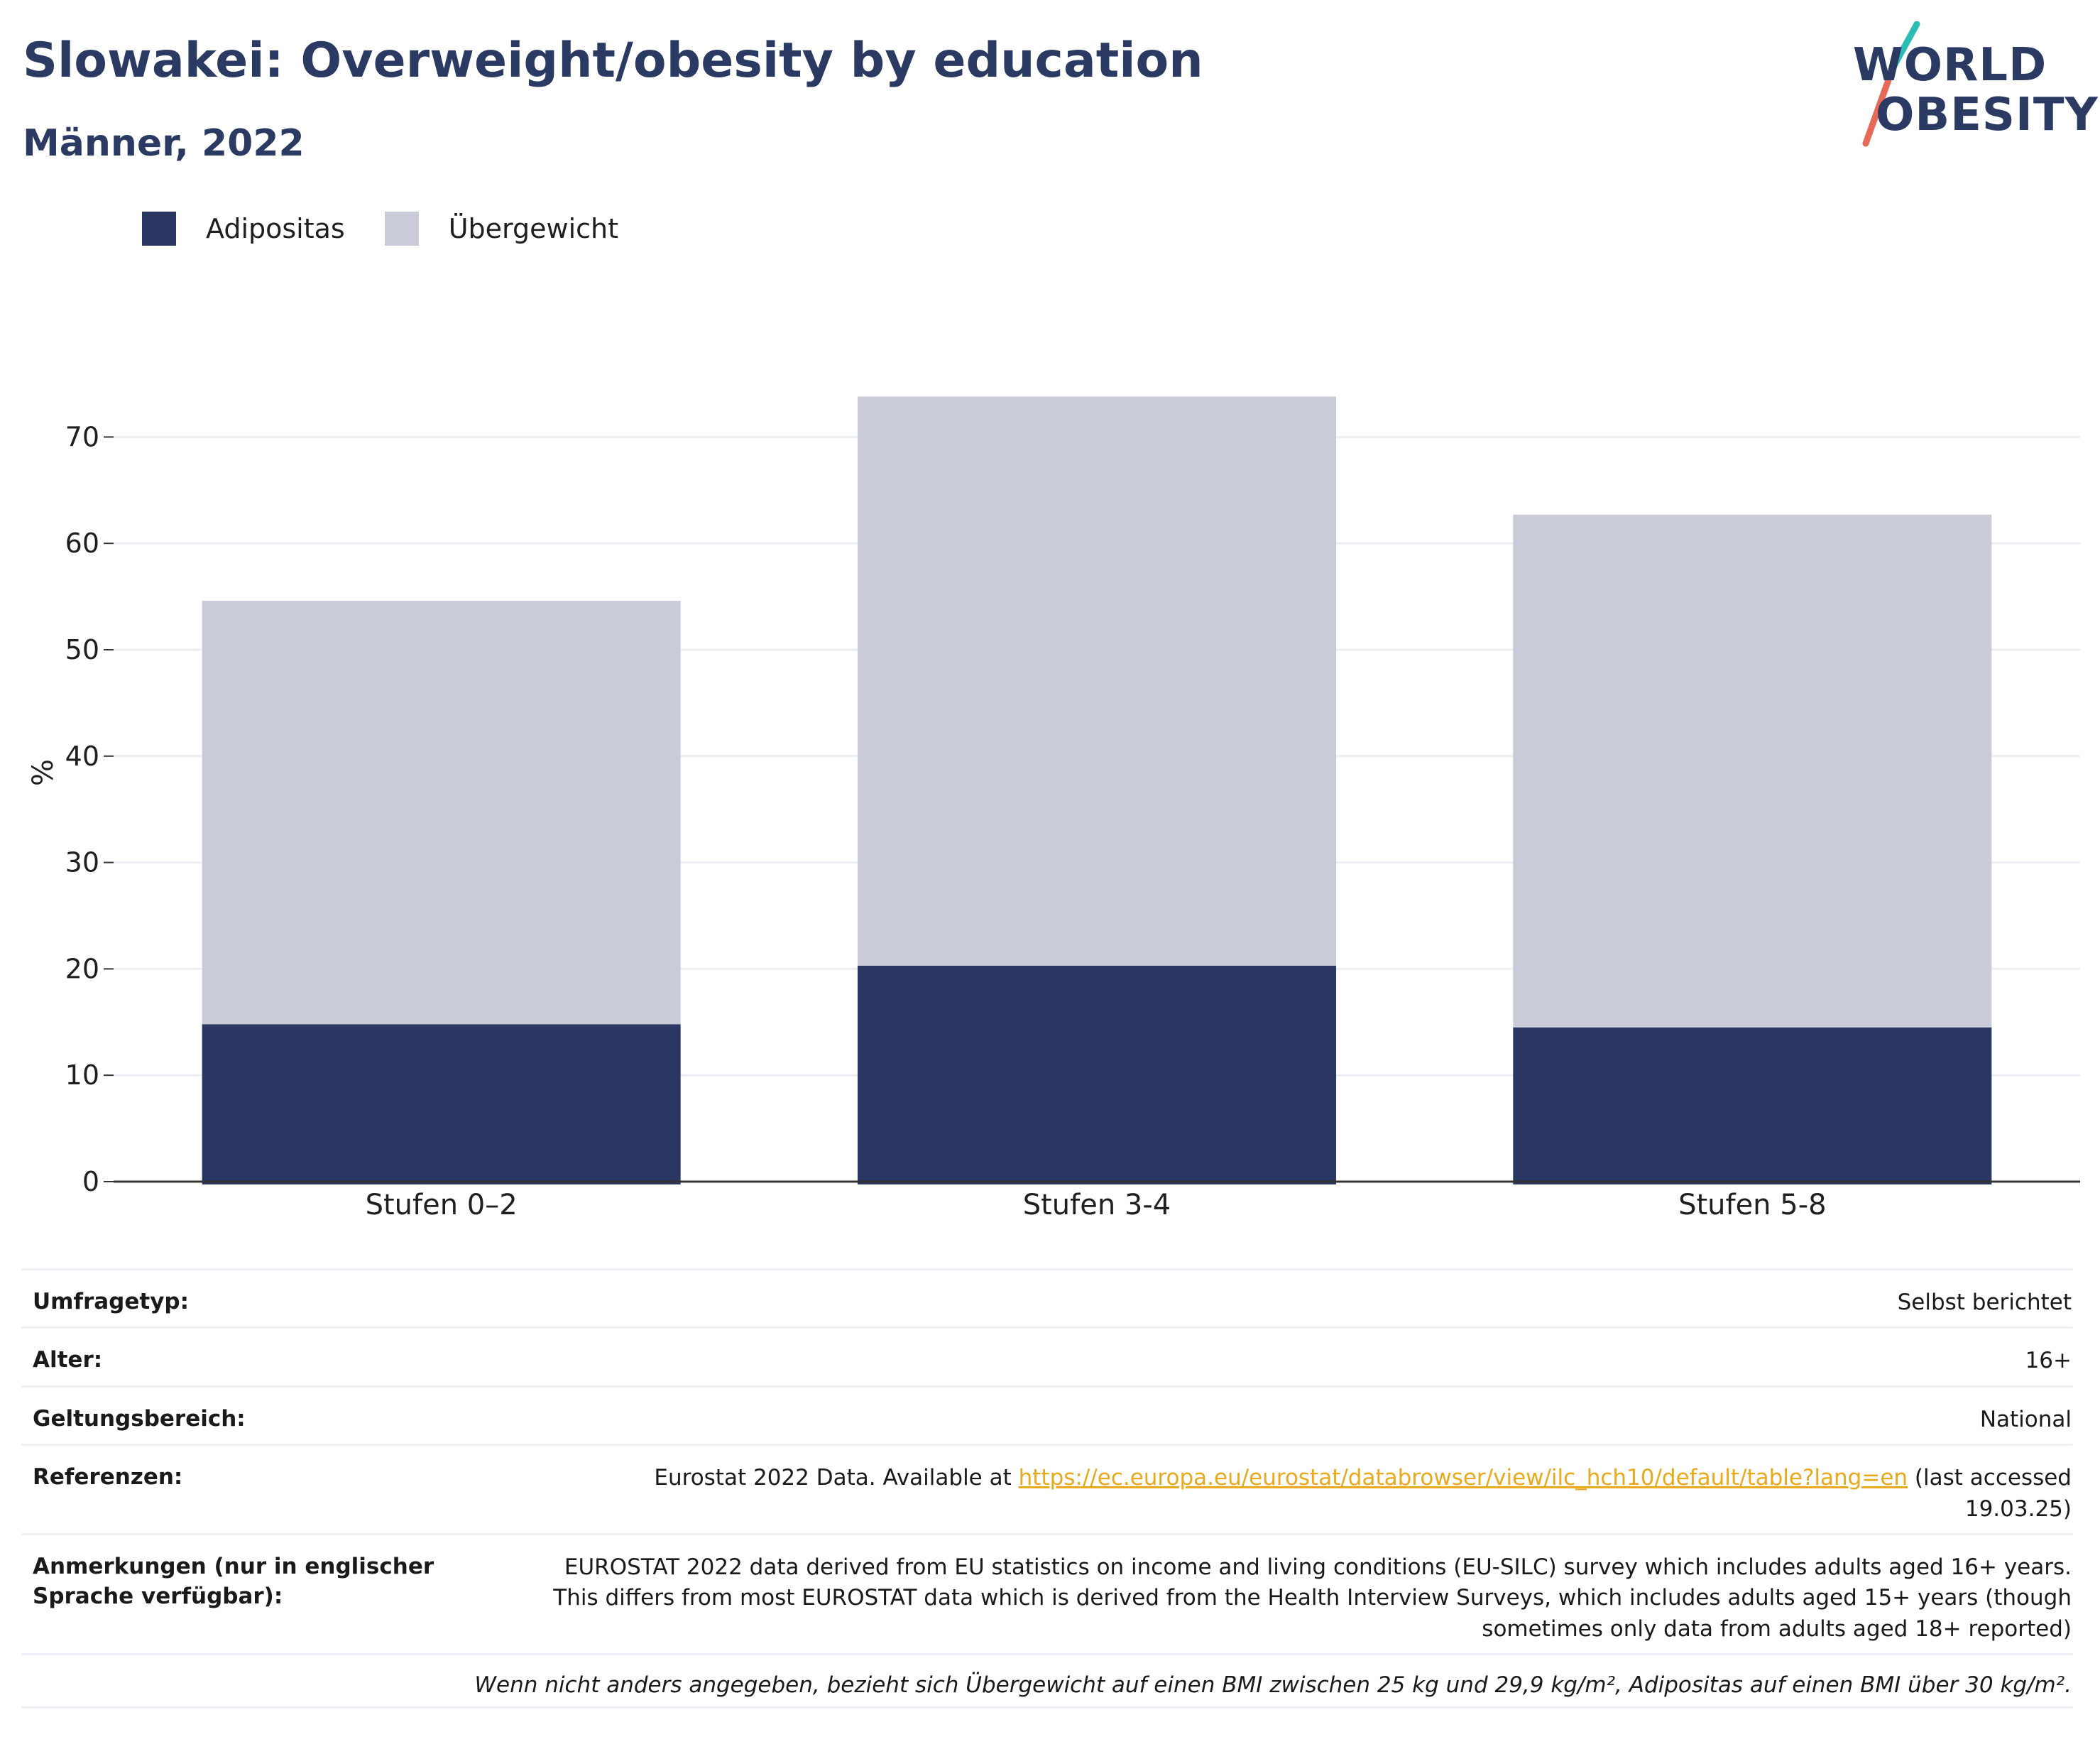 Image resolution: width=2100 pixels, height=1749 pixels. I want to click on row-value-coverage: National, so click(1302, 1415).